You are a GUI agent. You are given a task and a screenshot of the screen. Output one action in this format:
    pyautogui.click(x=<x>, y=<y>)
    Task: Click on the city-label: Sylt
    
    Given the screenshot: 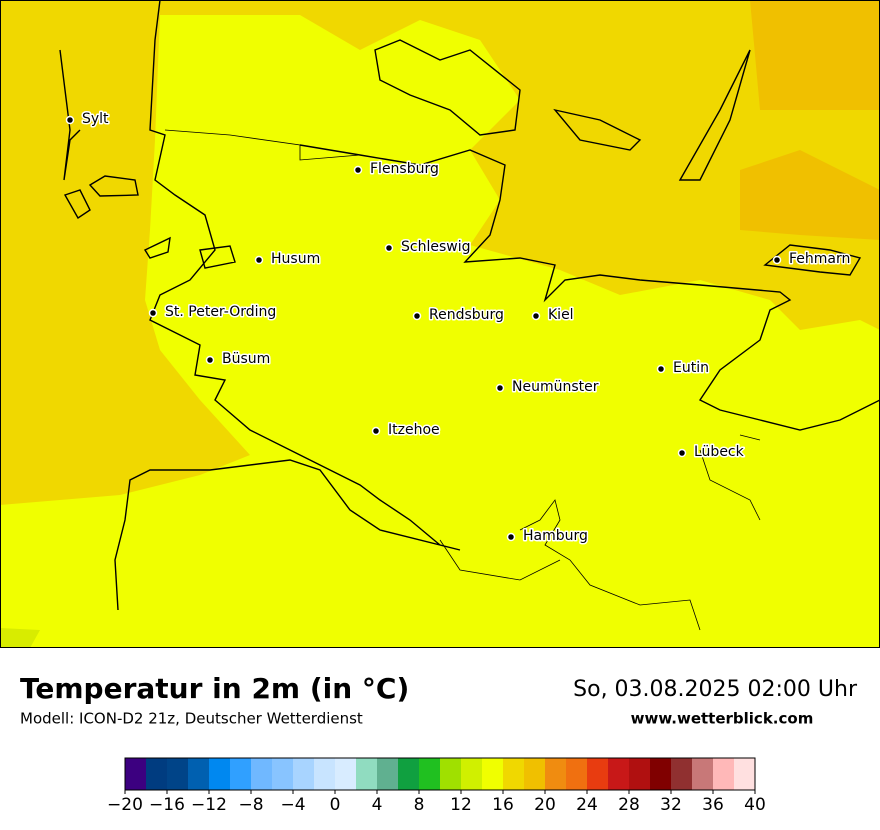 What is the action you would take?
    pyautogui.click(x=95, y=119)
    